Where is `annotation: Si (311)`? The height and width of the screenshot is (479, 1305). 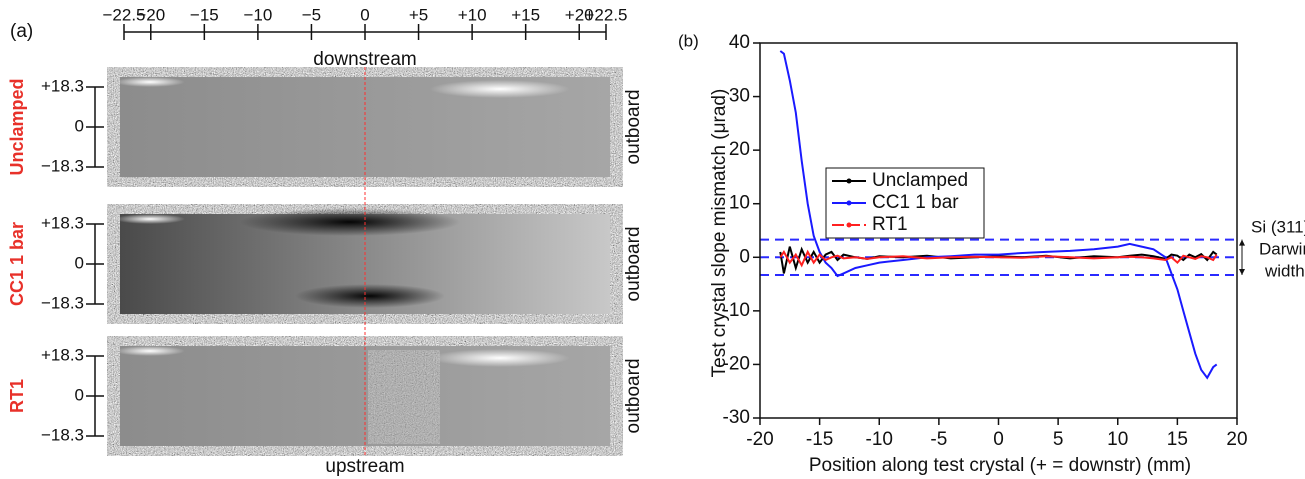 annotation: Si (311) is located at coordinates (1278, 226).